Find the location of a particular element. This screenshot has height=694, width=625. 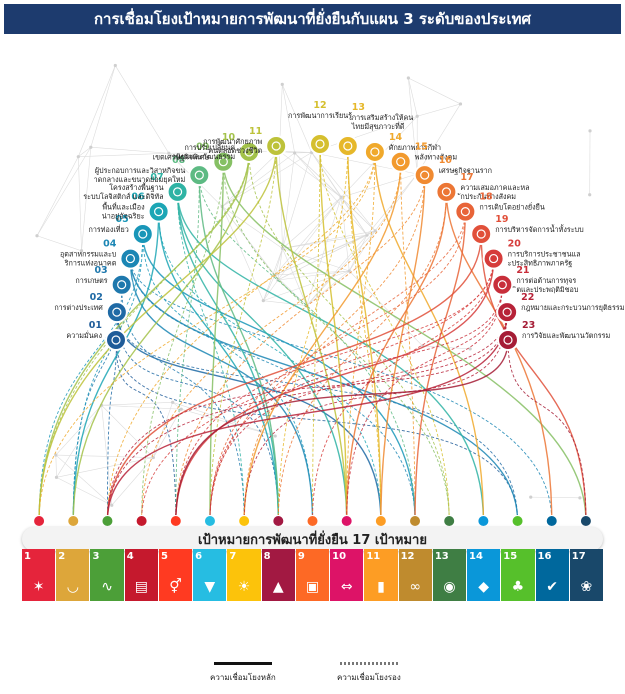

plan-target-label: การท่องเที่ยว is located at coordinates (109, 229).